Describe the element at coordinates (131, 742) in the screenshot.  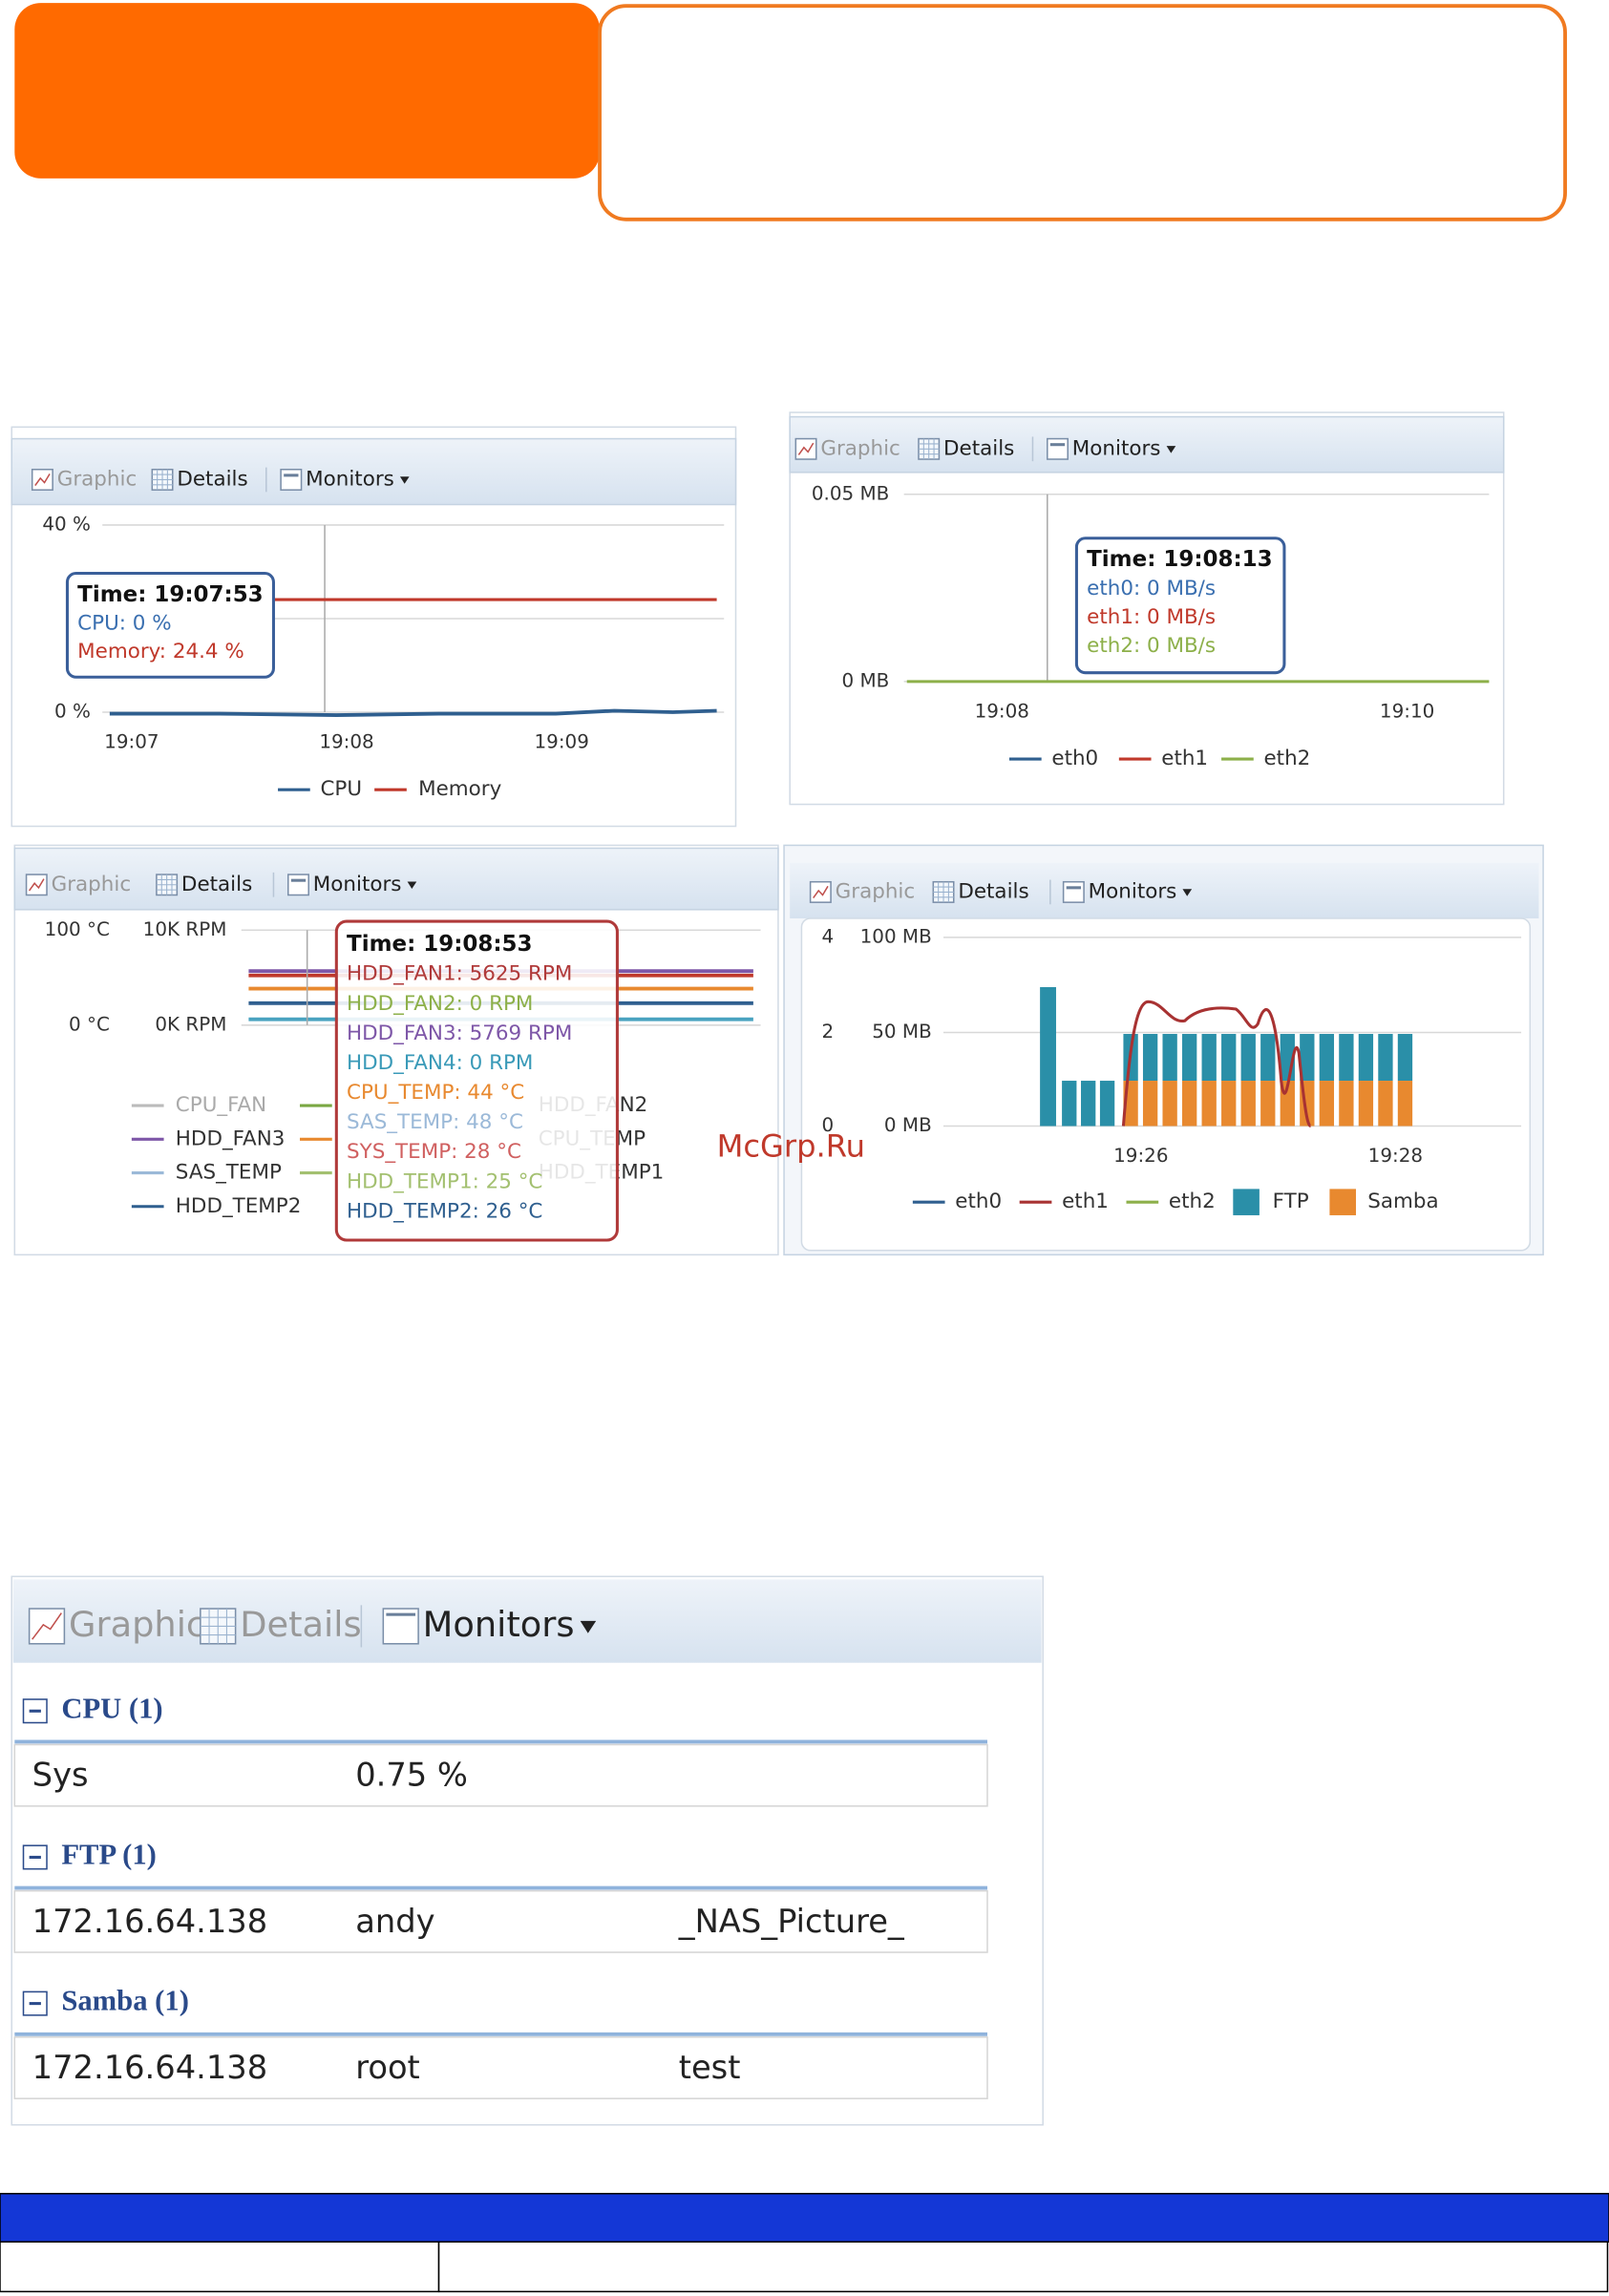
I see `x-tick-label: 19:07` at that location.